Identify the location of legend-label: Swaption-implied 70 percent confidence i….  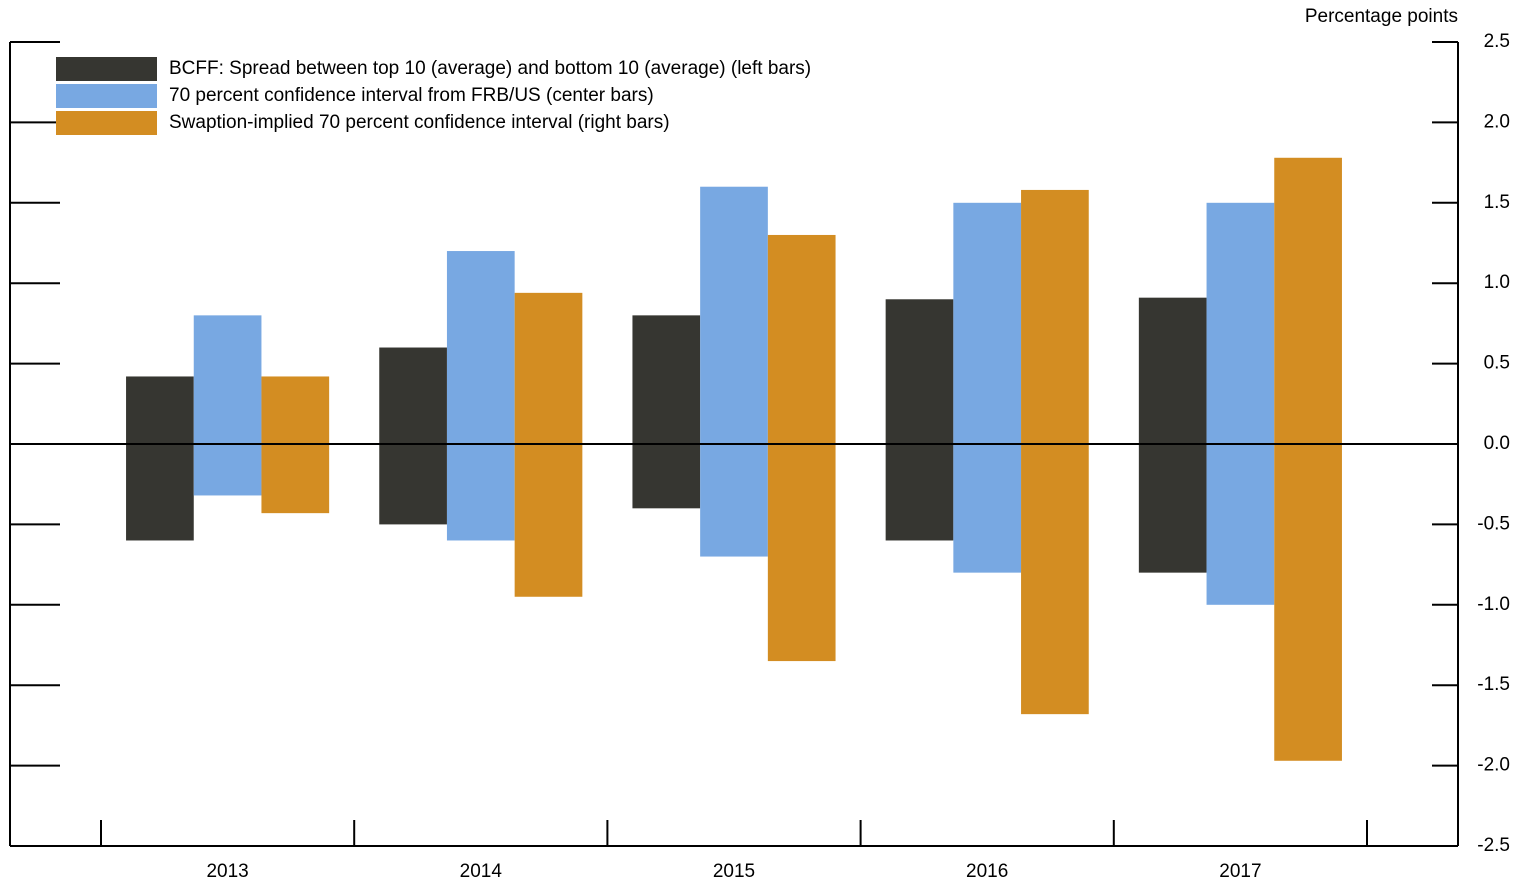
(419, 122).